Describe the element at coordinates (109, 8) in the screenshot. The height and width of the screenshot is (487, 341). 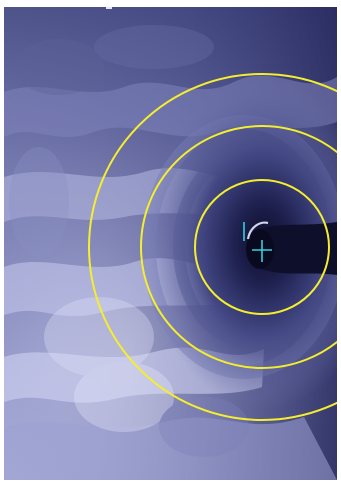
I see `top-artifact` at that location.